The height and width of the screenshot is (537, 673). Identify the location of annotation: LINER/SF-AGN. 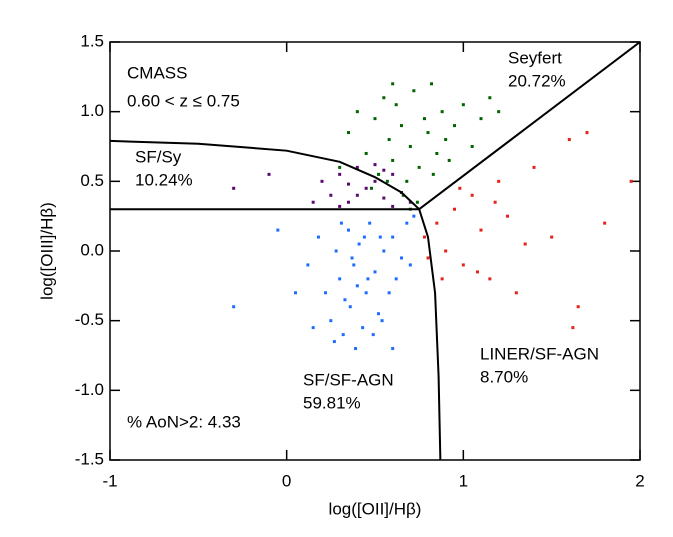
(539, 353).